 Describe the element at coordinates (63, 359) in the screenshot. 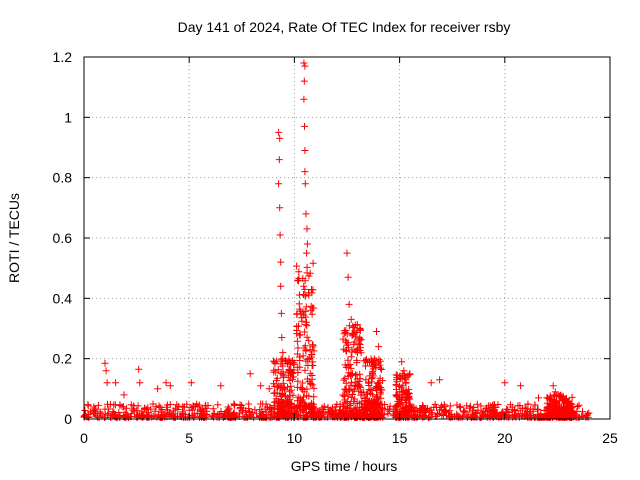

I see `y-tick-label: 0.2` at that location.